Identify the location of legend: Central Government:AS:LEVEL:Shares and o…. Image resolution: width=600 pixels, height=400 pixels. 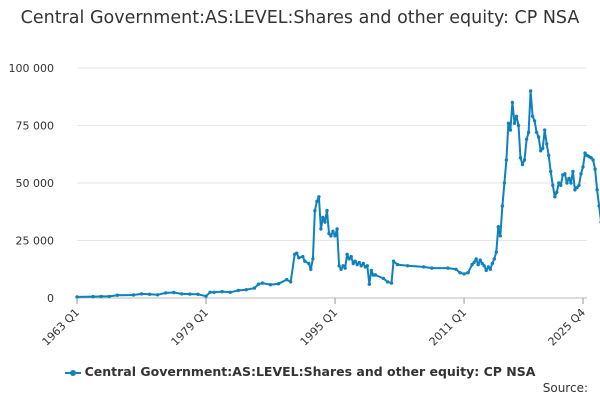
(300, 371).